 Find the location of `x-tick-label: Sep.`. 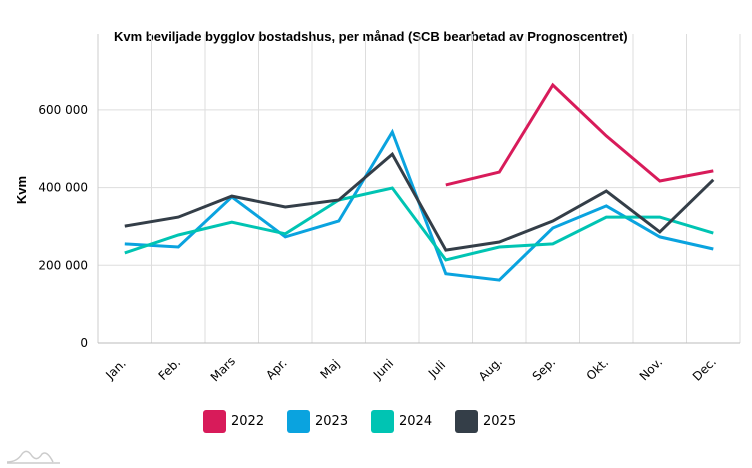

x-tick-label: Sep. is located at coordinates (544, 369).